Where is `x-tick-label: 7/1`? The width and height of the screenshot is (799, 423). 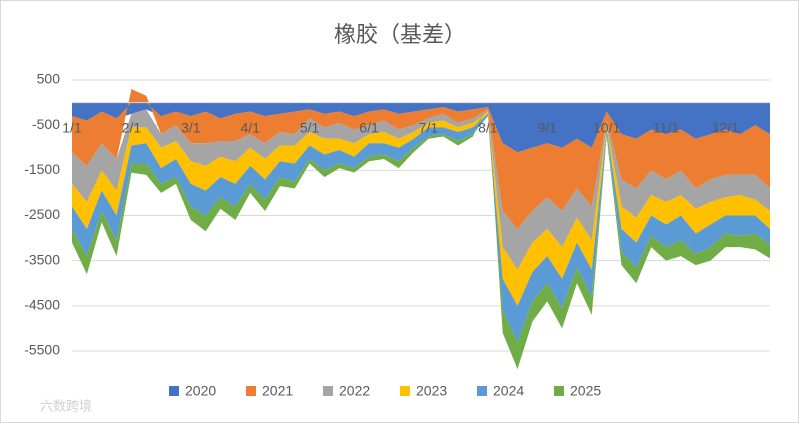 x-tick-label: 7/1 is located at coordinates (429, 127).